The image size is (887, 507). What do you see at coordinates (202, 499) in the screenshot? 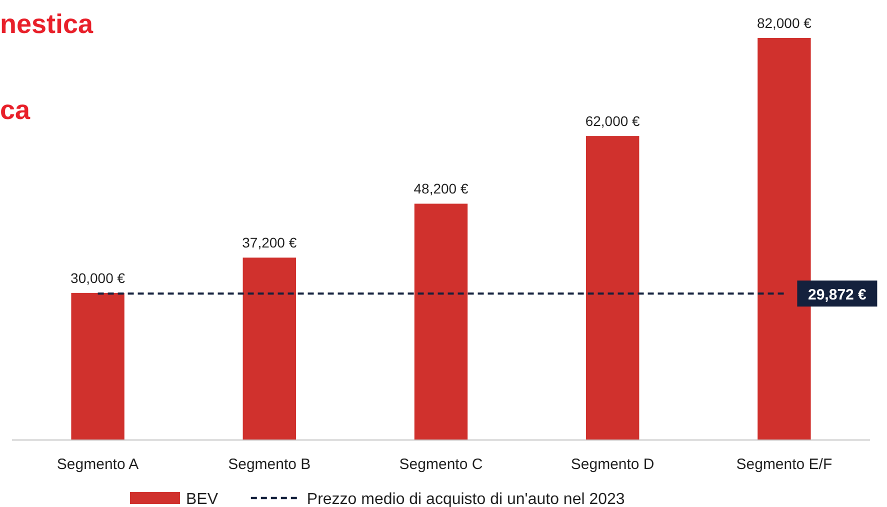
I see `legend-label: BEV` at bounding box center [202, 499].